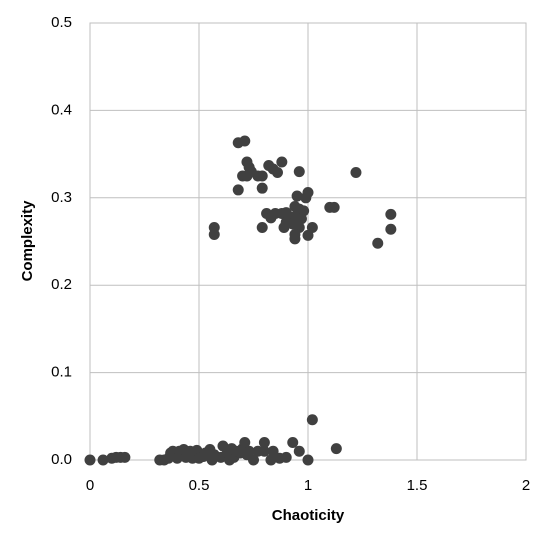 This screenshot has width=550, height=537. I want to click on x-tick-label: 1.5, so click(417, 485).